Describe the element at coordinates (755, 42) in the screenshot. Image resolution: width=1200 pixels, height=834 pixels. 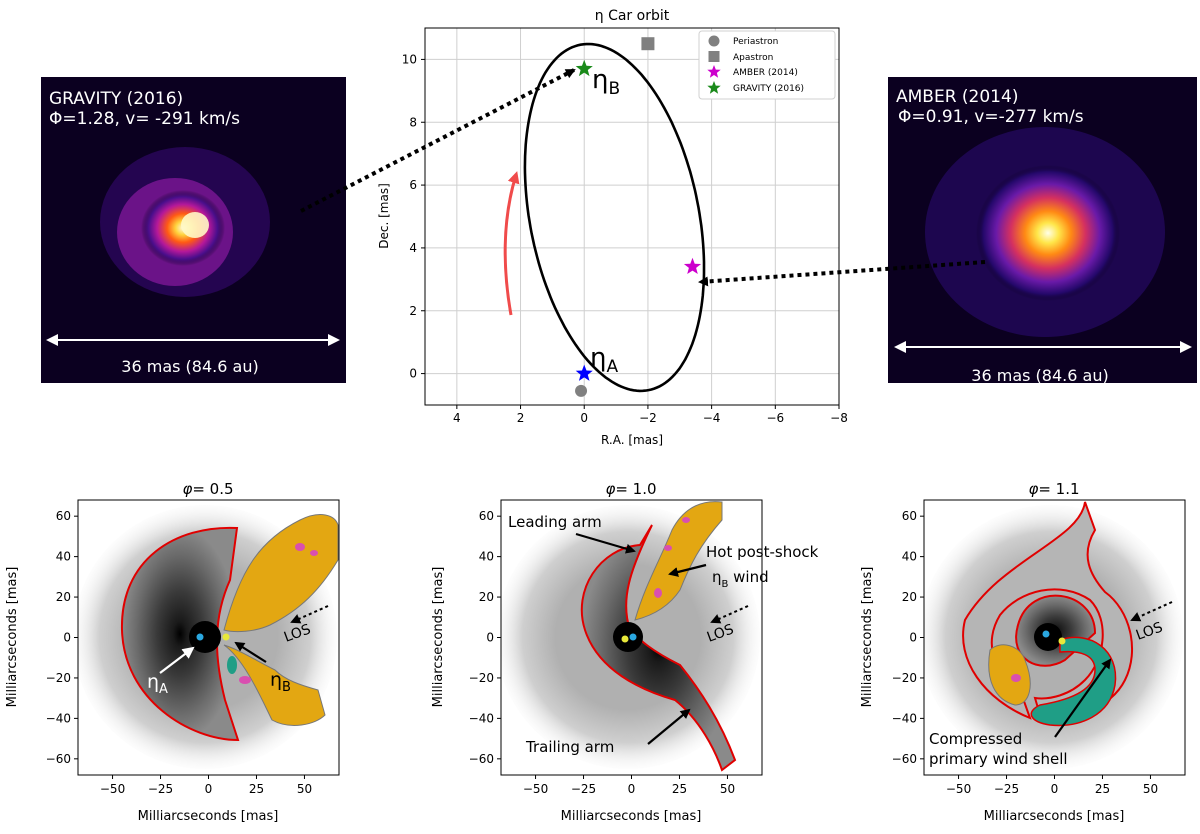
I see `legend-periastron-label: Periastron` at that location.